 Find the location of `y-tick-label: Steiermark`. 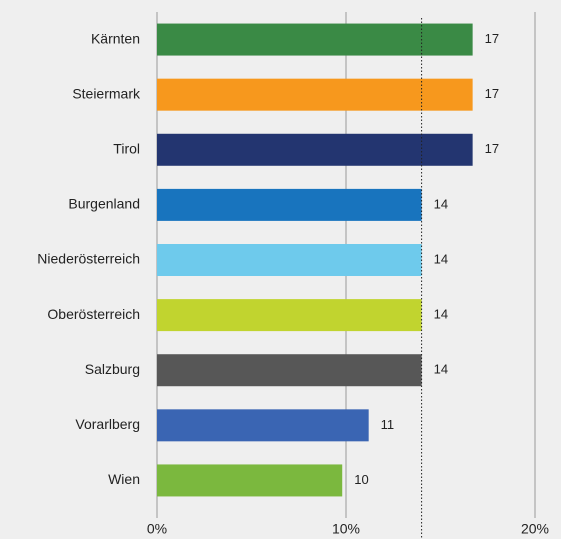

y-tick-label: Steiermark is located at coordinates (106, 93).